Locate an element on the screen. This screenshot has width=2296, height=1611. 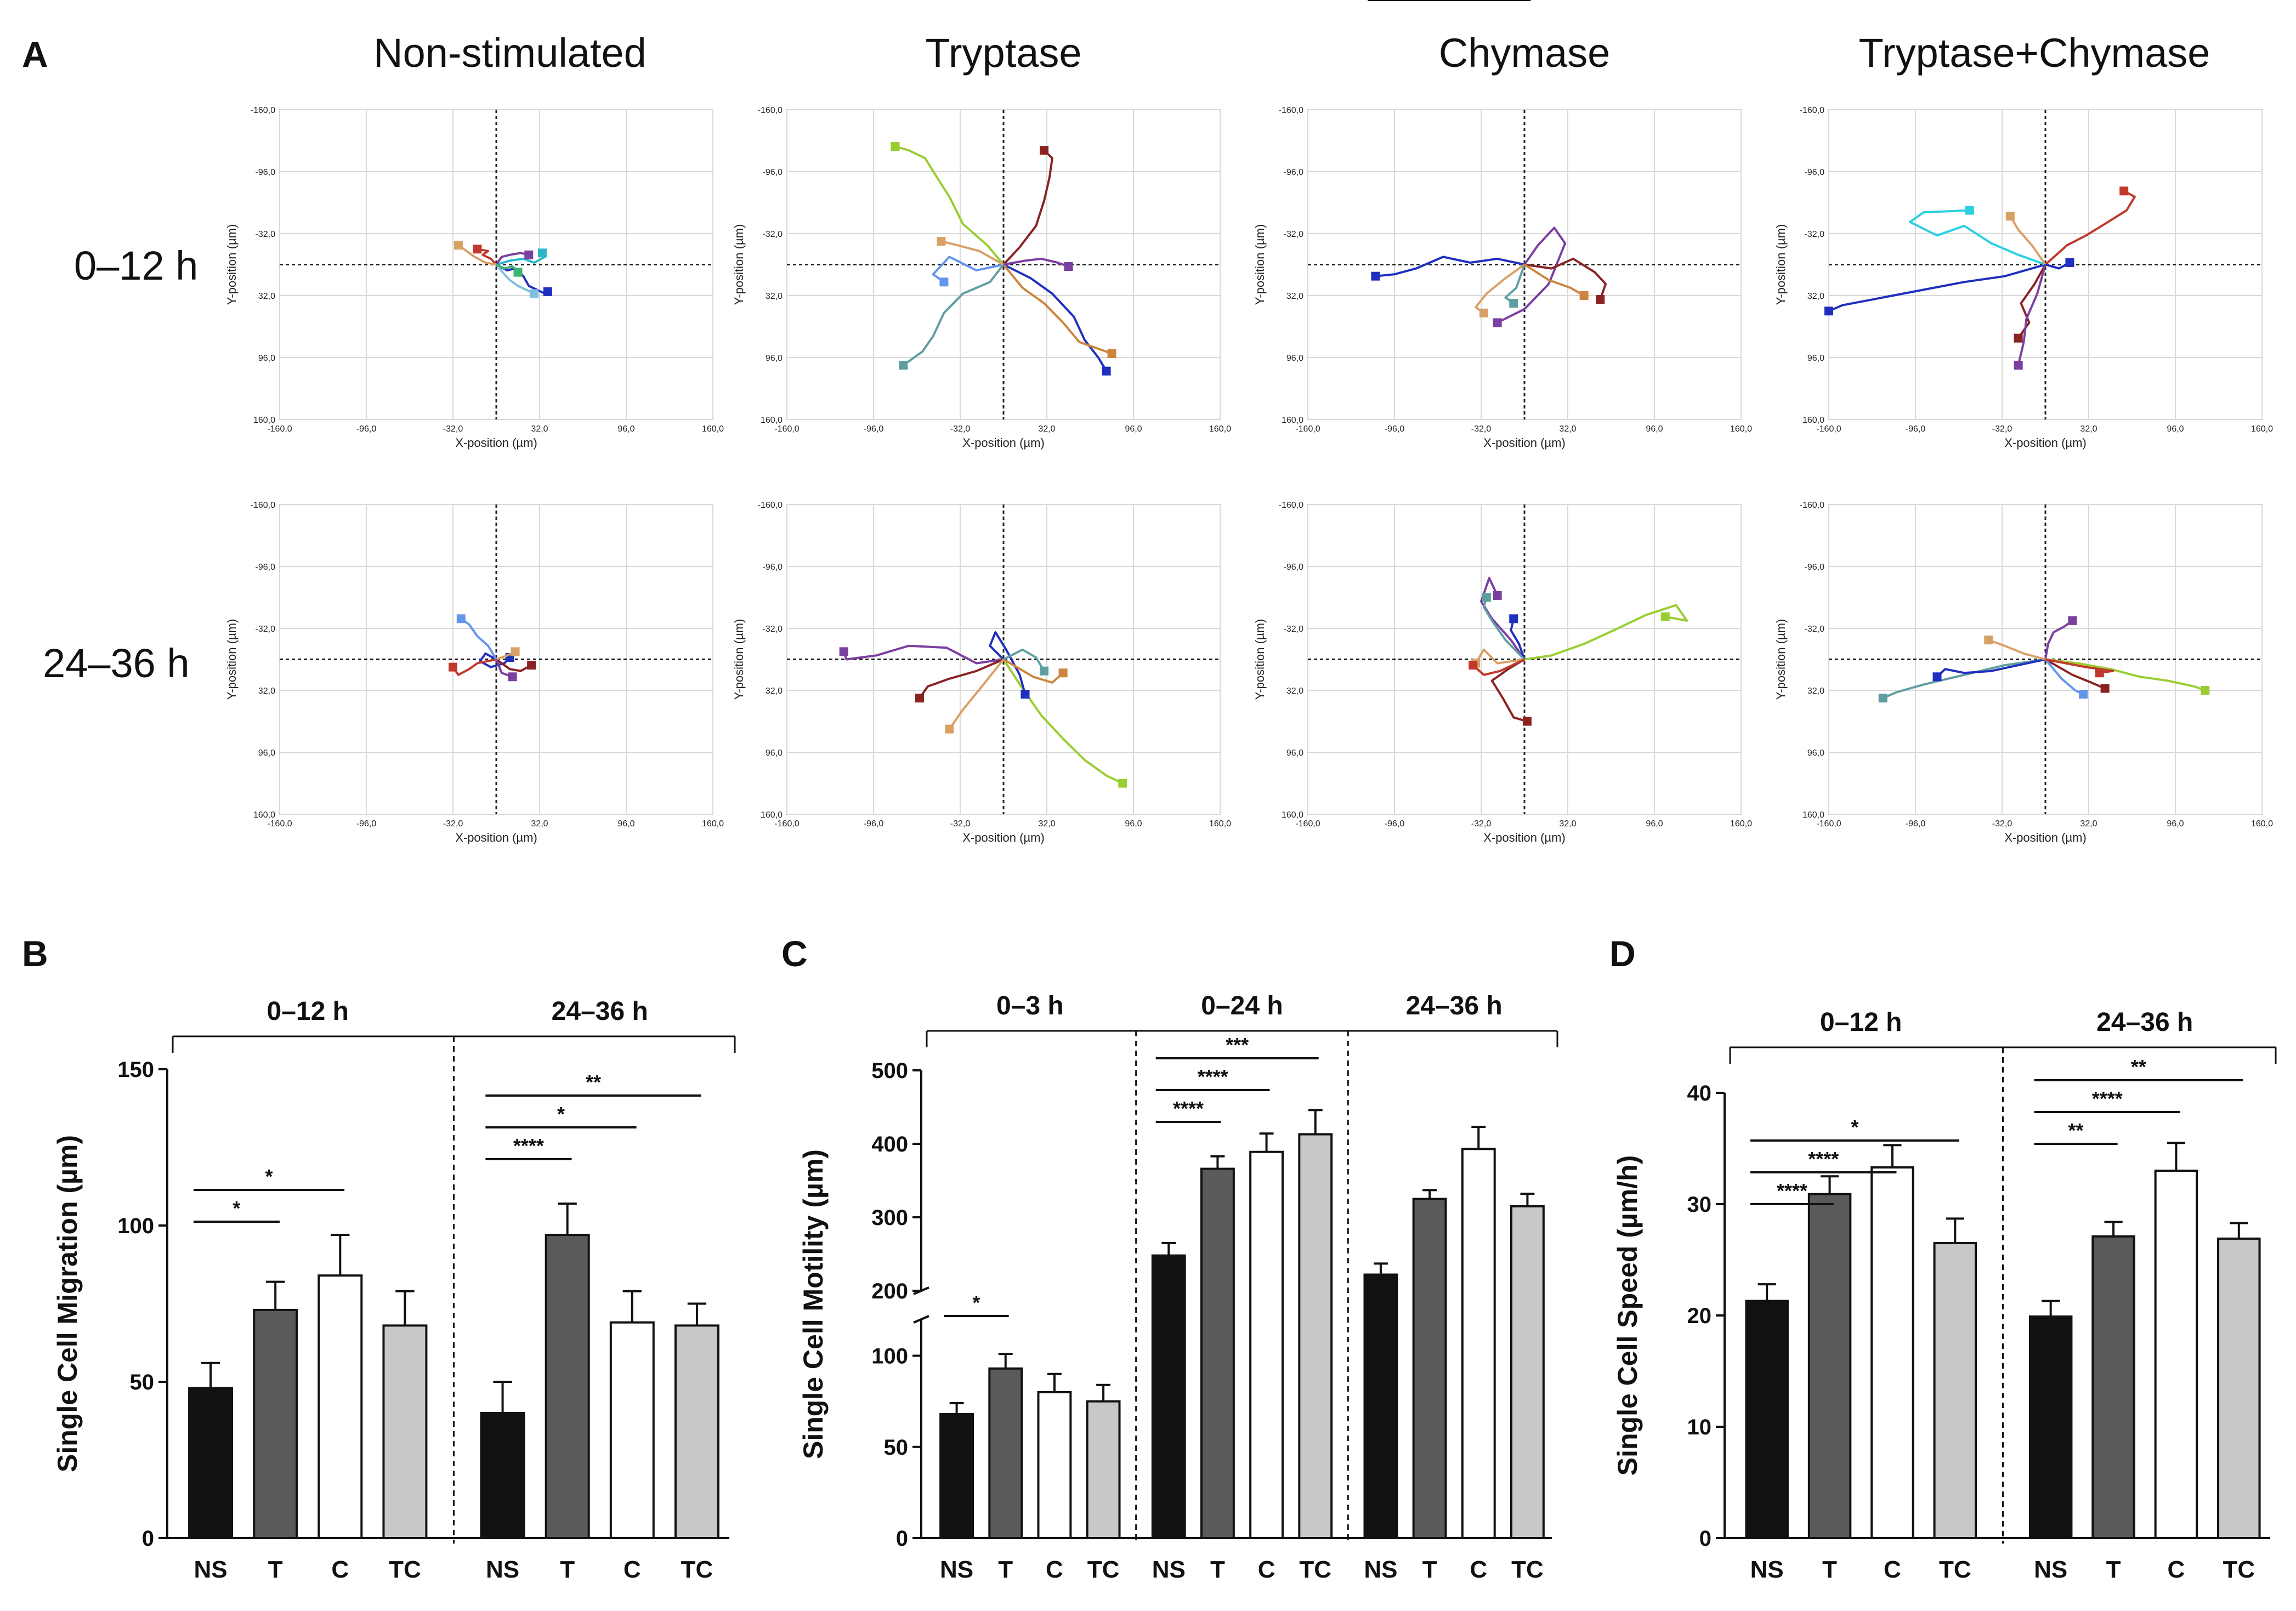
group-label: 24–36 h is located at coordinates (2144, 1022).